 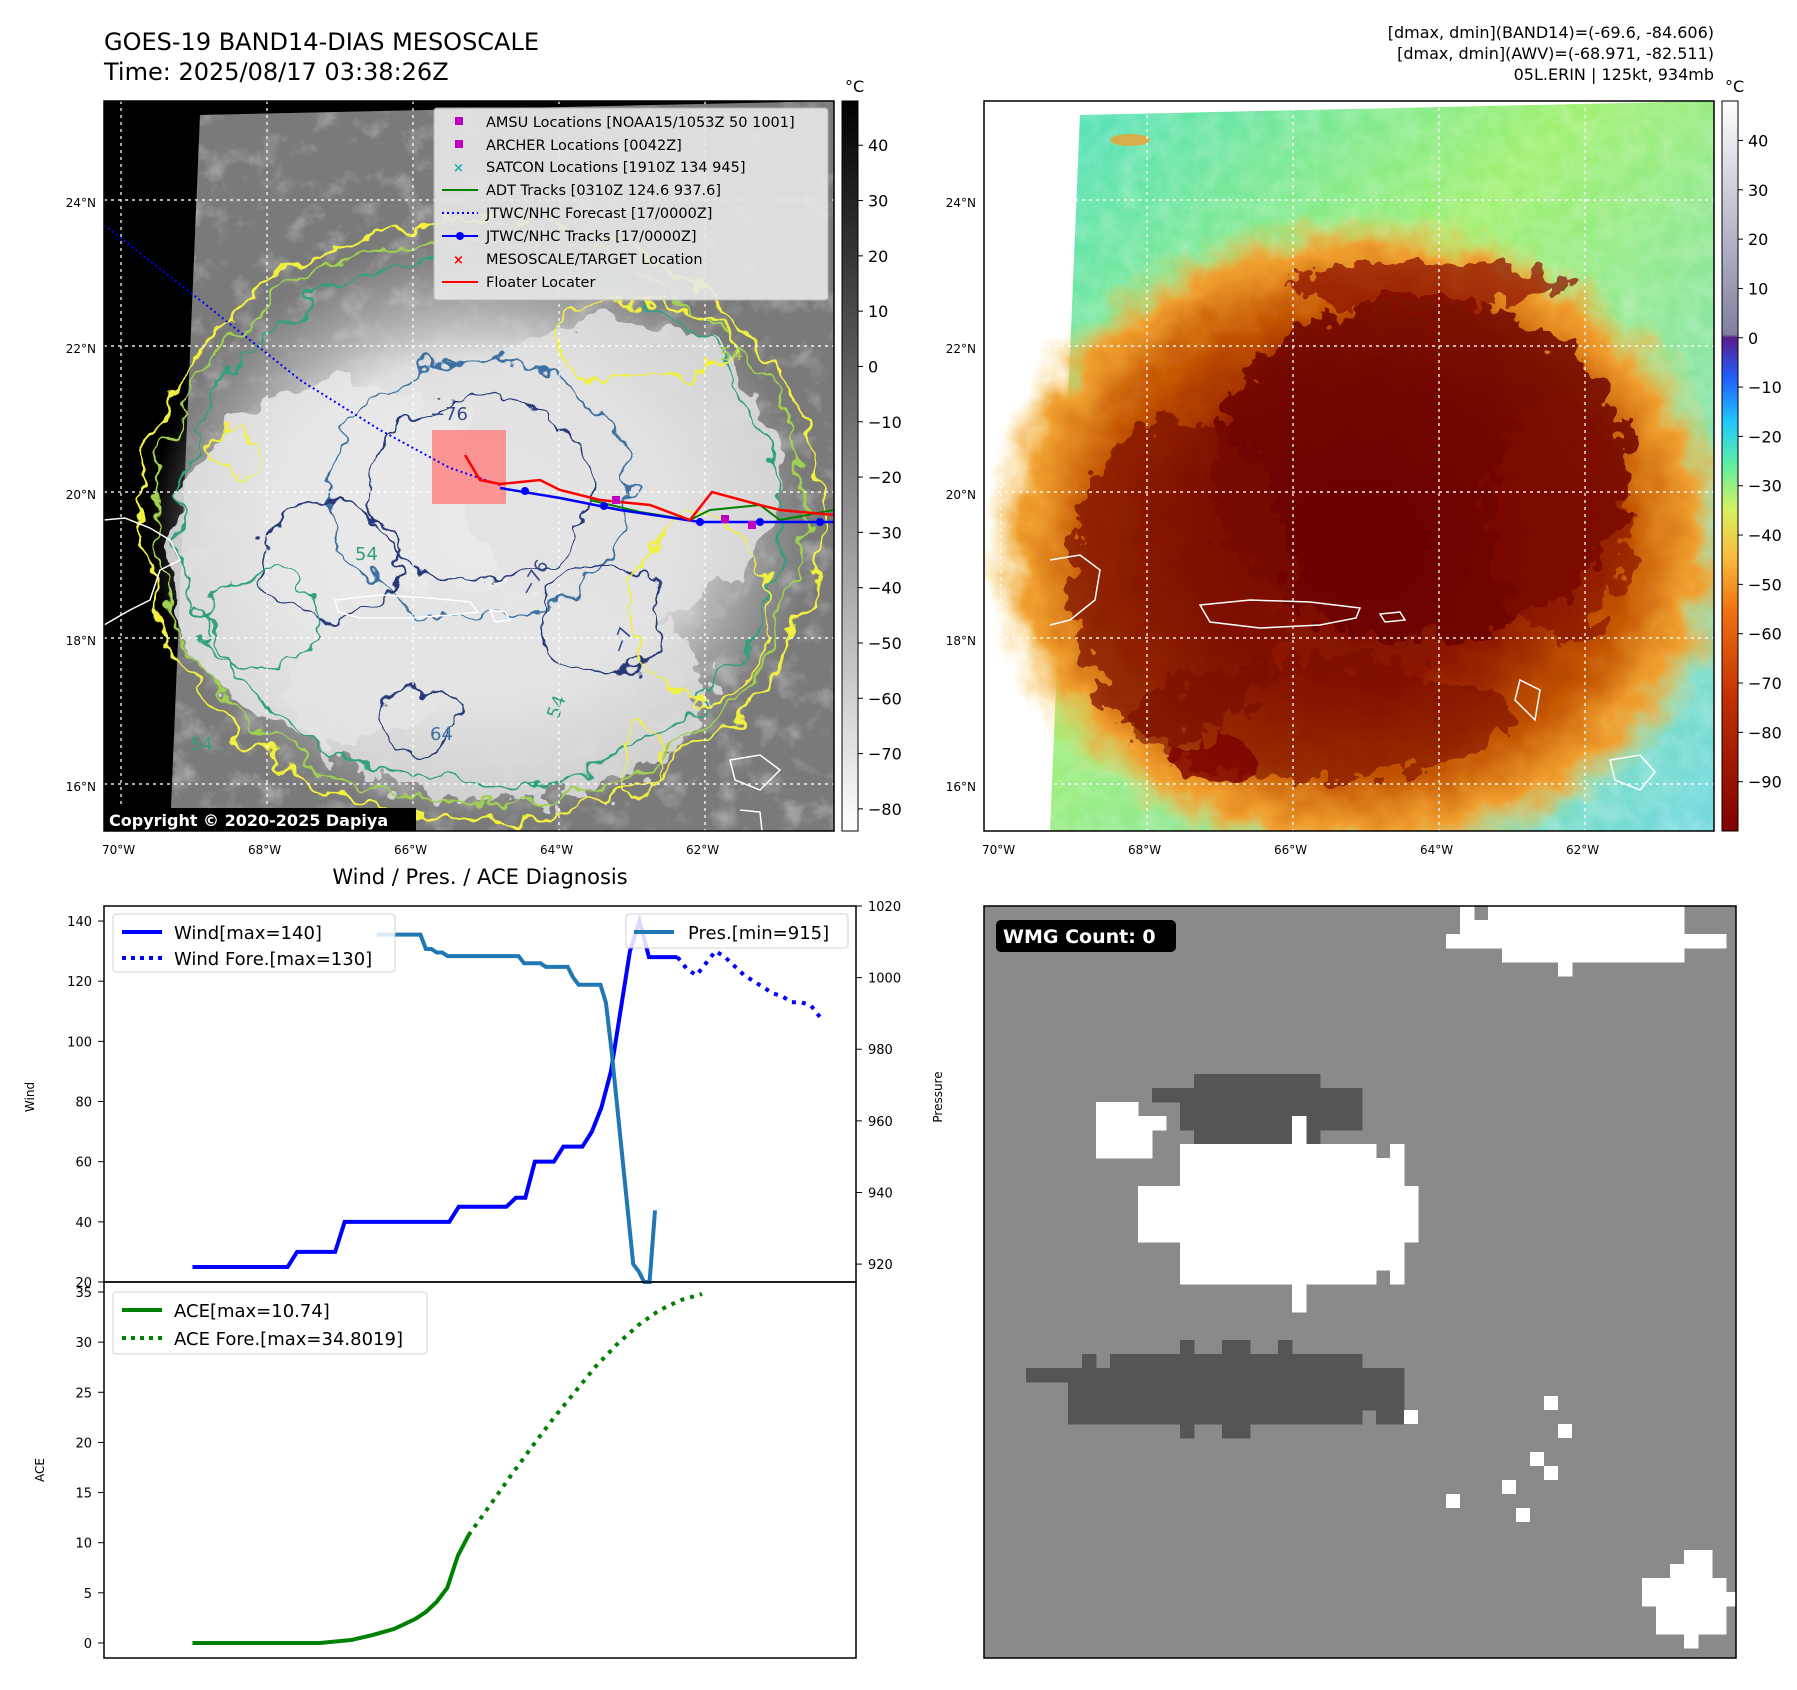 What do you see at coordinates (81, 641) in the screenshot?
I see `lat-tick-left: 18°N` at bounding box center [81, 641].